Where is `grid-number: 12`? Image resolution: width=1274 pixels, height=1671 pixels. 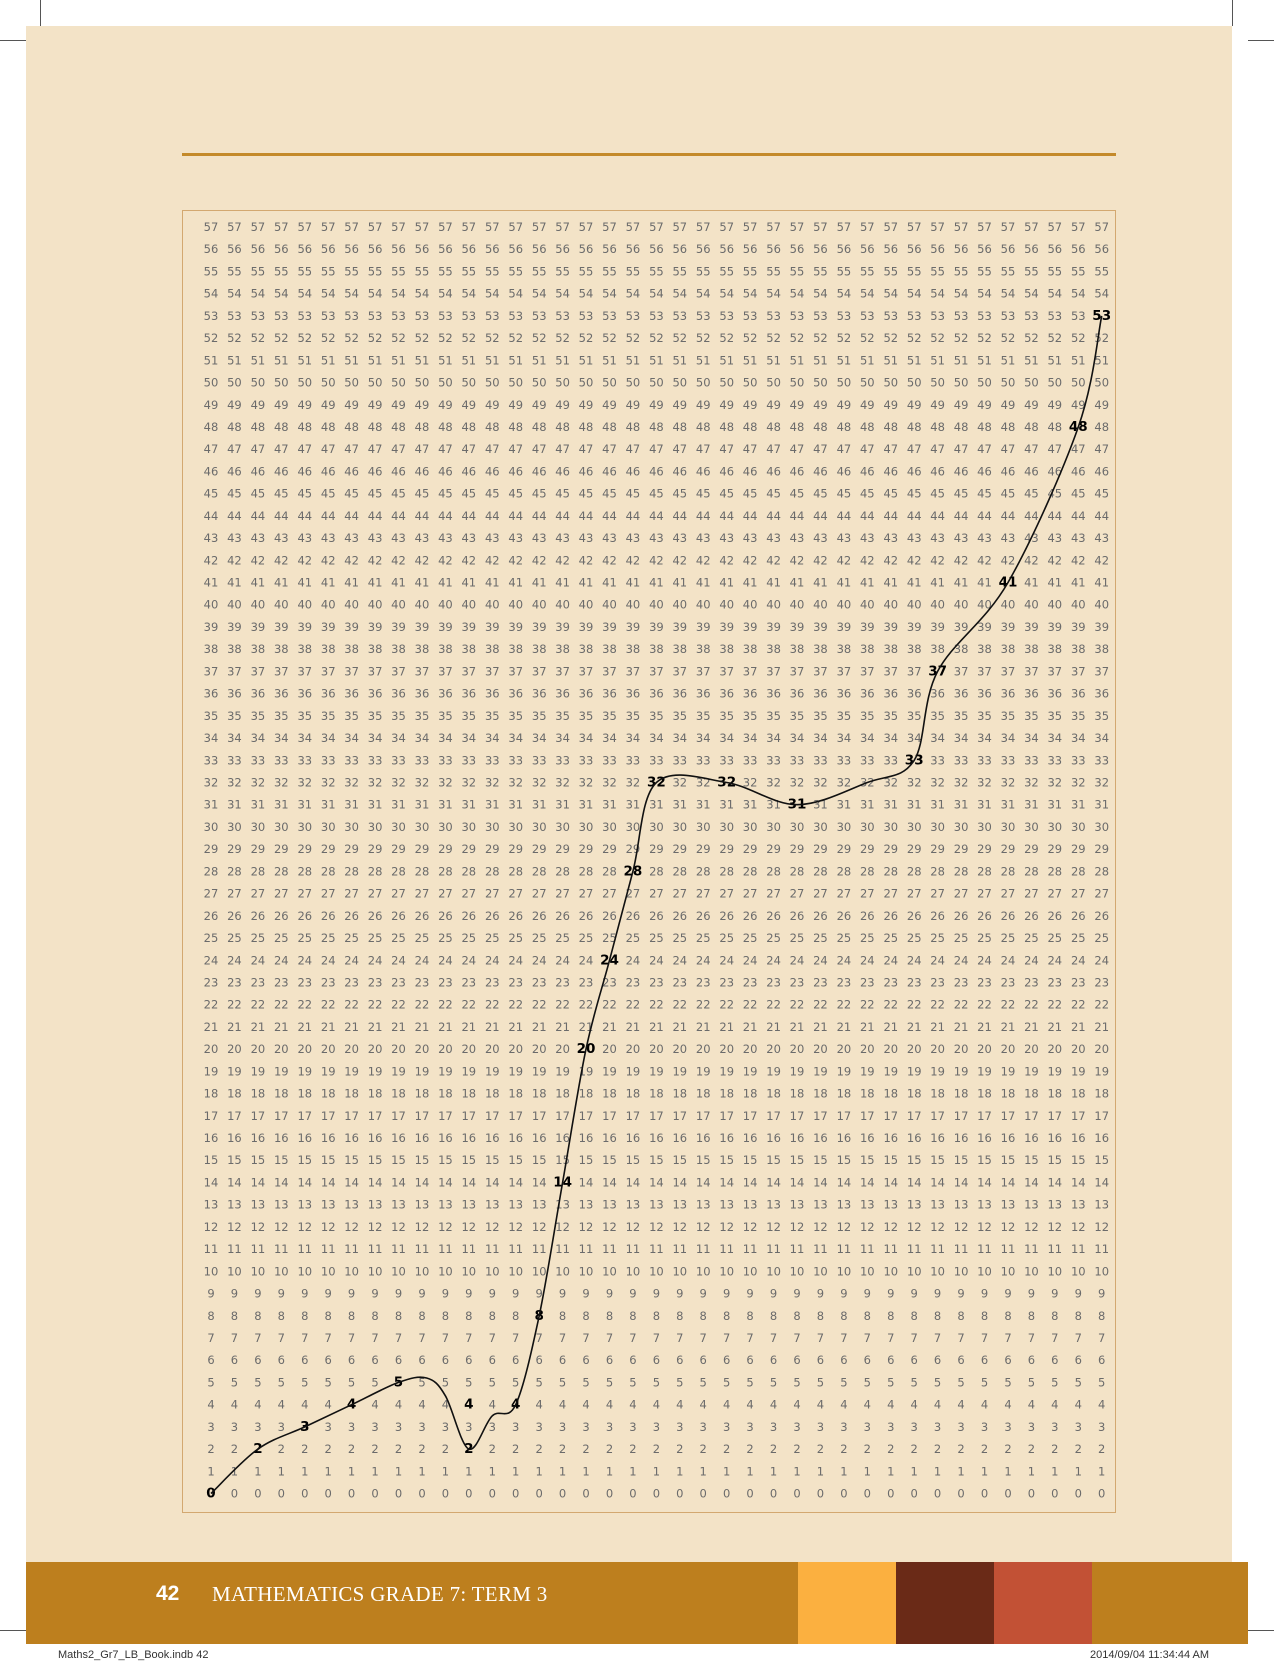
grid-number: 12 is located at coordinates (750, 1227).